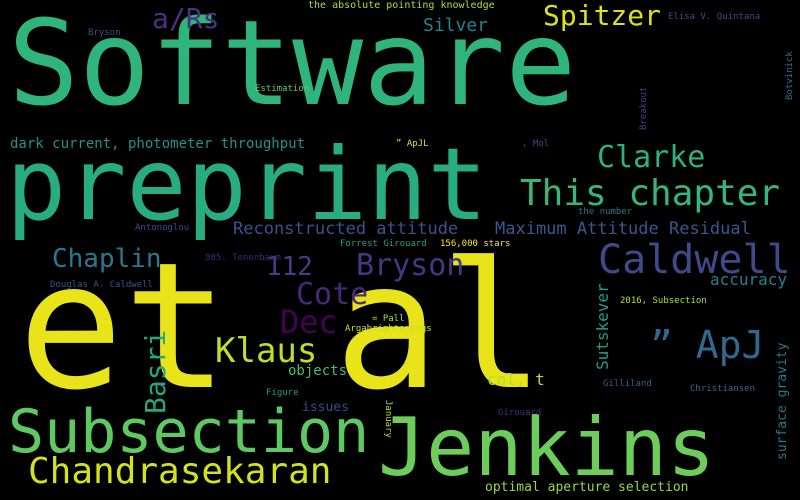 The image size is (800, 500). What do you see at coordinates (243, 258) in the screenshot?
I see `word-tenenbaum: 985. Tenenbaum` at bounding box center [243, 258].